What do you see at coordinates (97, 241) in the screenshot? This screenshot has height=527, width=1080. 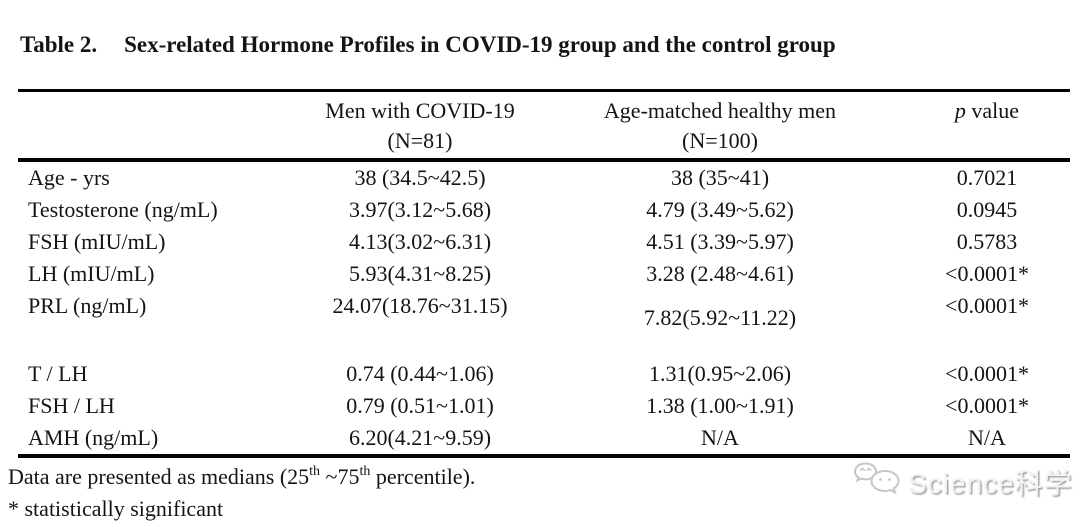 I see `row-label: FSH (mIU/mL)` at bounding box center [97, 241].